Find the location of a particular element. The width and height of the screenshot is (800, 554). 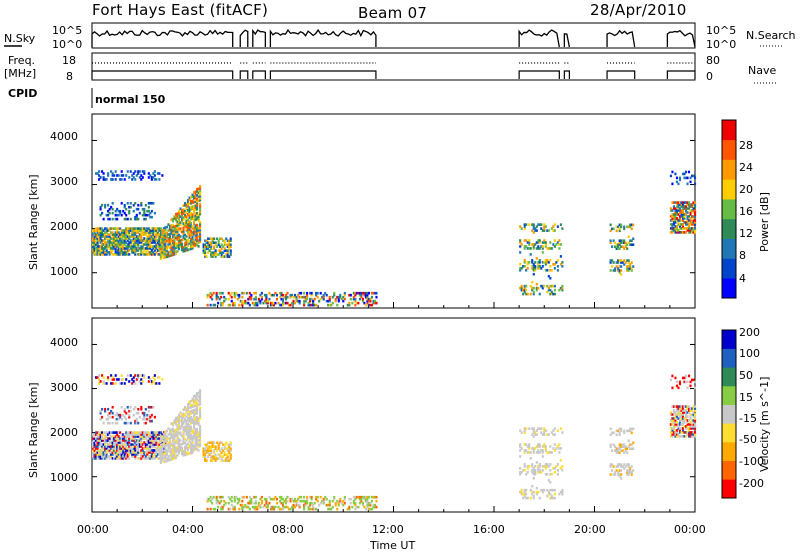

xtick-0400: 04:00 is located at coordinates (188, 529).